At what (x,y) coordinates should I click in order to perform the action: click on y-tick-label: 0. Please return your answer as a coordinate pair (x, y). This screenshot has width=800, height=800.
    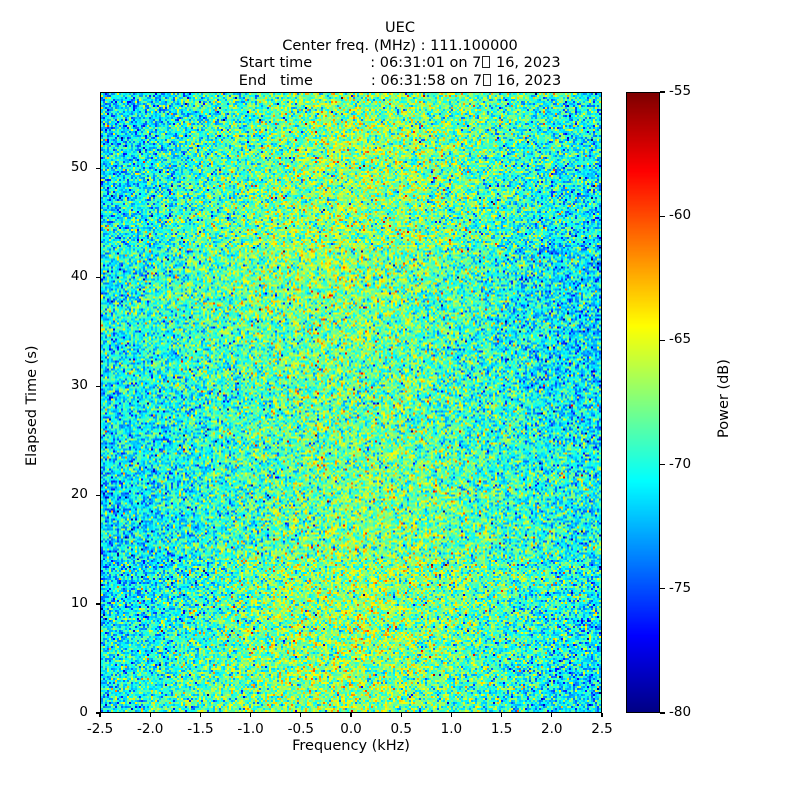
    Looking at the image, I should click on (83, 712).